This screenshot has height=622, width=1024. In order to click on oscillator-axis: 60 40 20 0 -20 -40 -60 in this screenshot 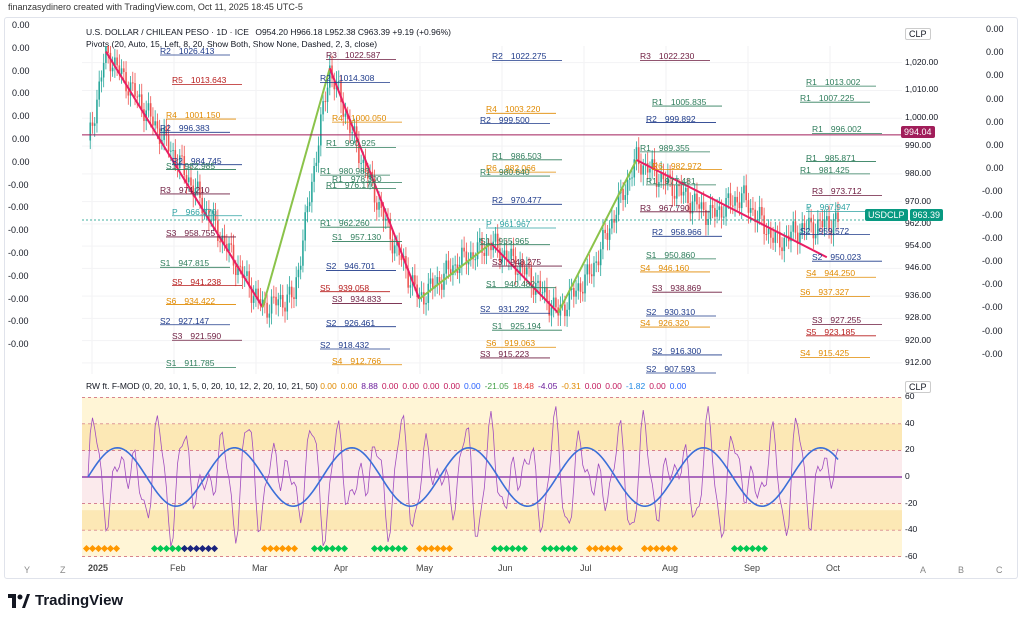, I will do `click(932, 476)`.